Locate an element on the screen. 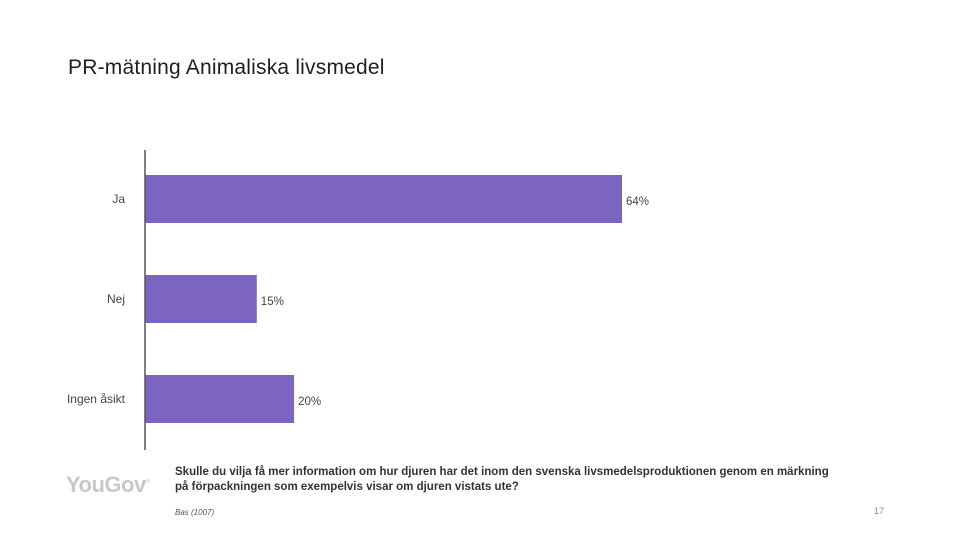 Image resolution: width=960 pixels, height=540 pixels. value-label: 20% is located at coordinates (309, 402).